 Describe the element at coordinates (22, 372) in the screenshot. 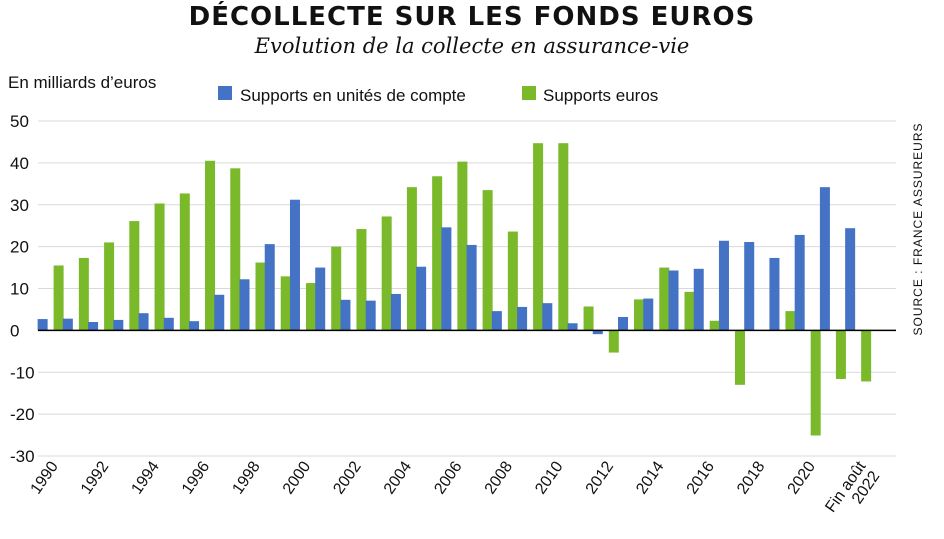

I see `y-tick-label: -10` at that location.